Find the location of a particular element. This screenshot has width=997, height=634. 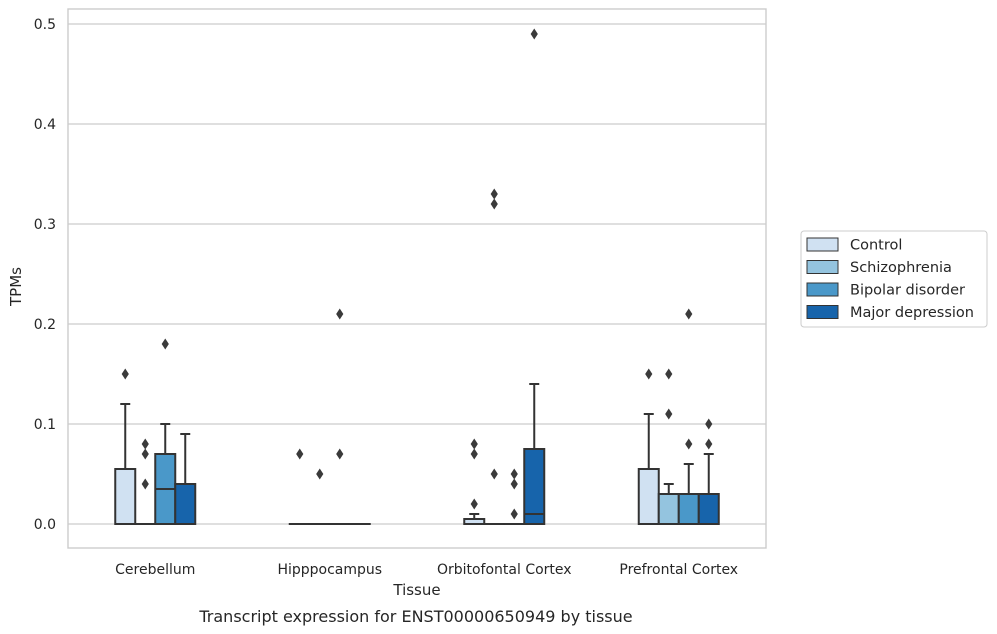

legend-label: Control is located at coordinates (876, 246).